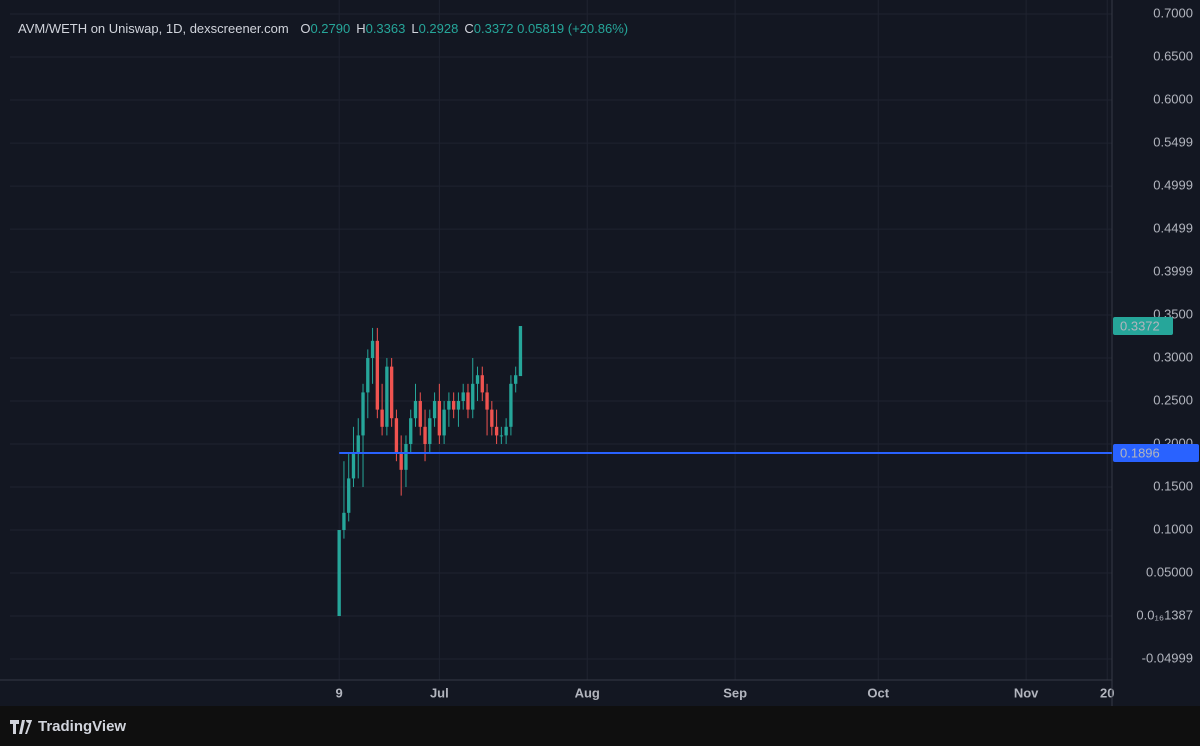 The height and width of the screenshot is (746, 1200). What do you see at coordinates (1107, 692) in the screenshot?
I see `x-tick-label: 20` at bounding box center [1107, 692].